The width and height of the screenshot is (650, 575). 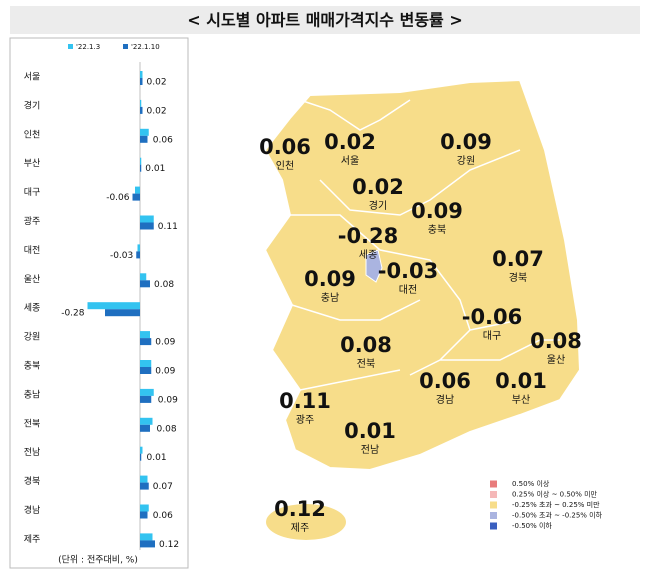 What do you see at coordinates (32, 394) in the screenshot?
I see `category-label: 충남` at bounding box center [32, 394].